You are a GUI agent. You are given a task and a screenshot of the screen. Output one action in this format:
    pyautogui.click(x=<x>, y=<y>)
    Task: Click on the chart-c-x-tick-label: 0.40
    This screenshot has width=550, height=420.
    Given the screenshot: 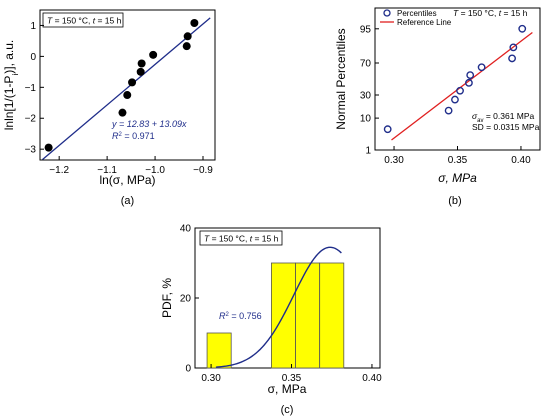 What is the action you would take?
    pyautogui.click(x=372, y=378)
    